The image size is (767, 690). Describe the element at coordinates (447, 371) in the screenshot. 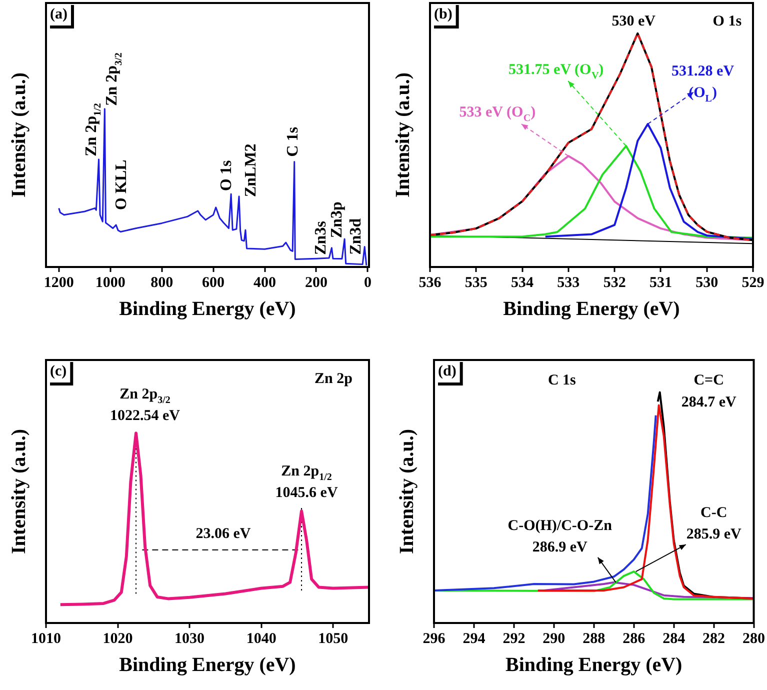

I see `chart-title: (d)` at that location.